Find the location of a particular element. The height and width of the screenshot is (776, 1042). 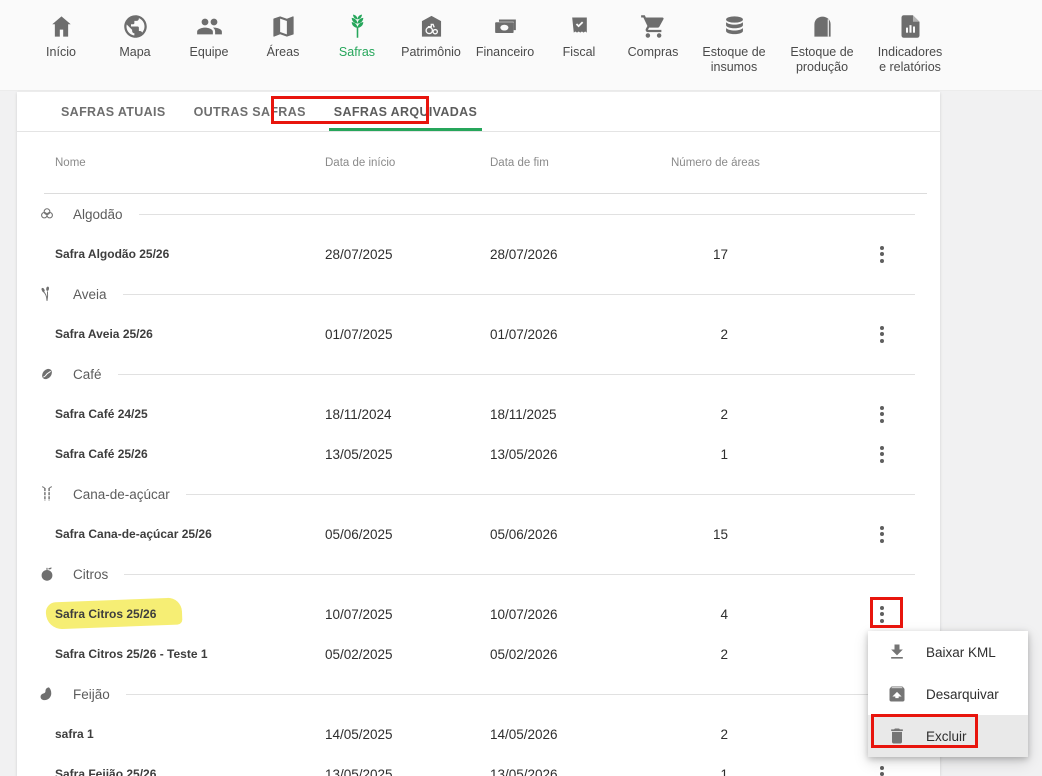

row-name-cell: safra 1 is located at coordinates (190, 734).